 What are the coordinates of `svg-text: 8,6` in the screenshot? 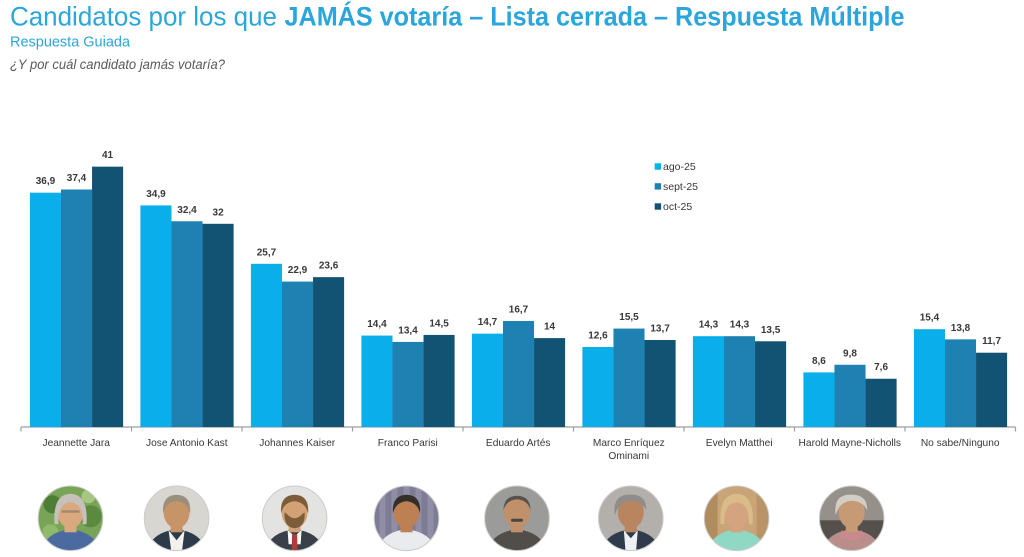 It's located at (819, 361).